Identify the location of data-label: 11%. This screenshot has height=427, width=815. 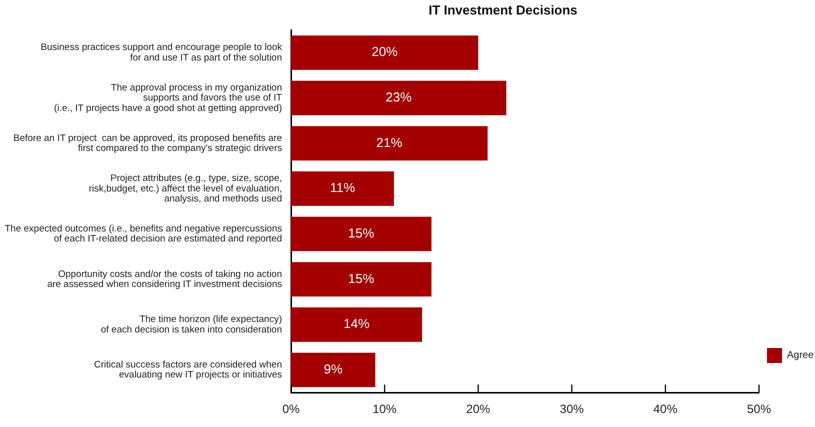
(343, 188).